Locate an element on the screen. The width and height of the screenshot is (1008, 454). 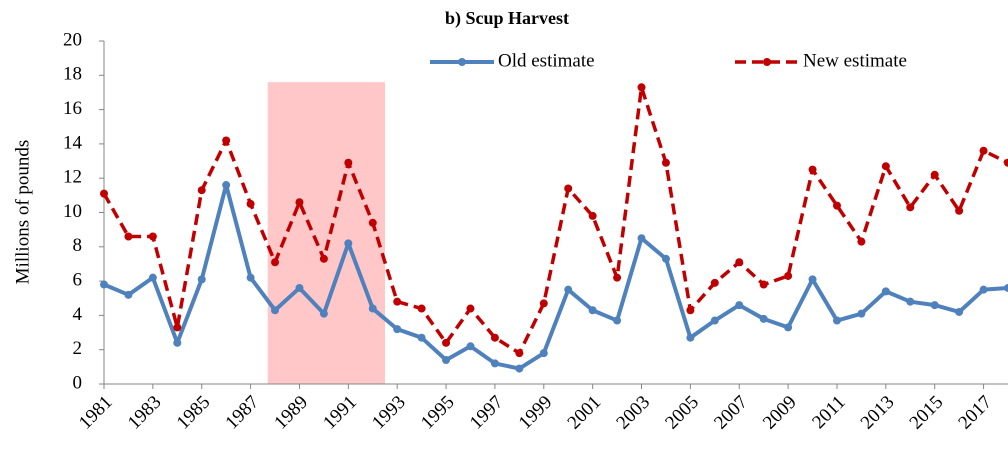
y-tick-label: 2 is located at coordinates (78, 348).